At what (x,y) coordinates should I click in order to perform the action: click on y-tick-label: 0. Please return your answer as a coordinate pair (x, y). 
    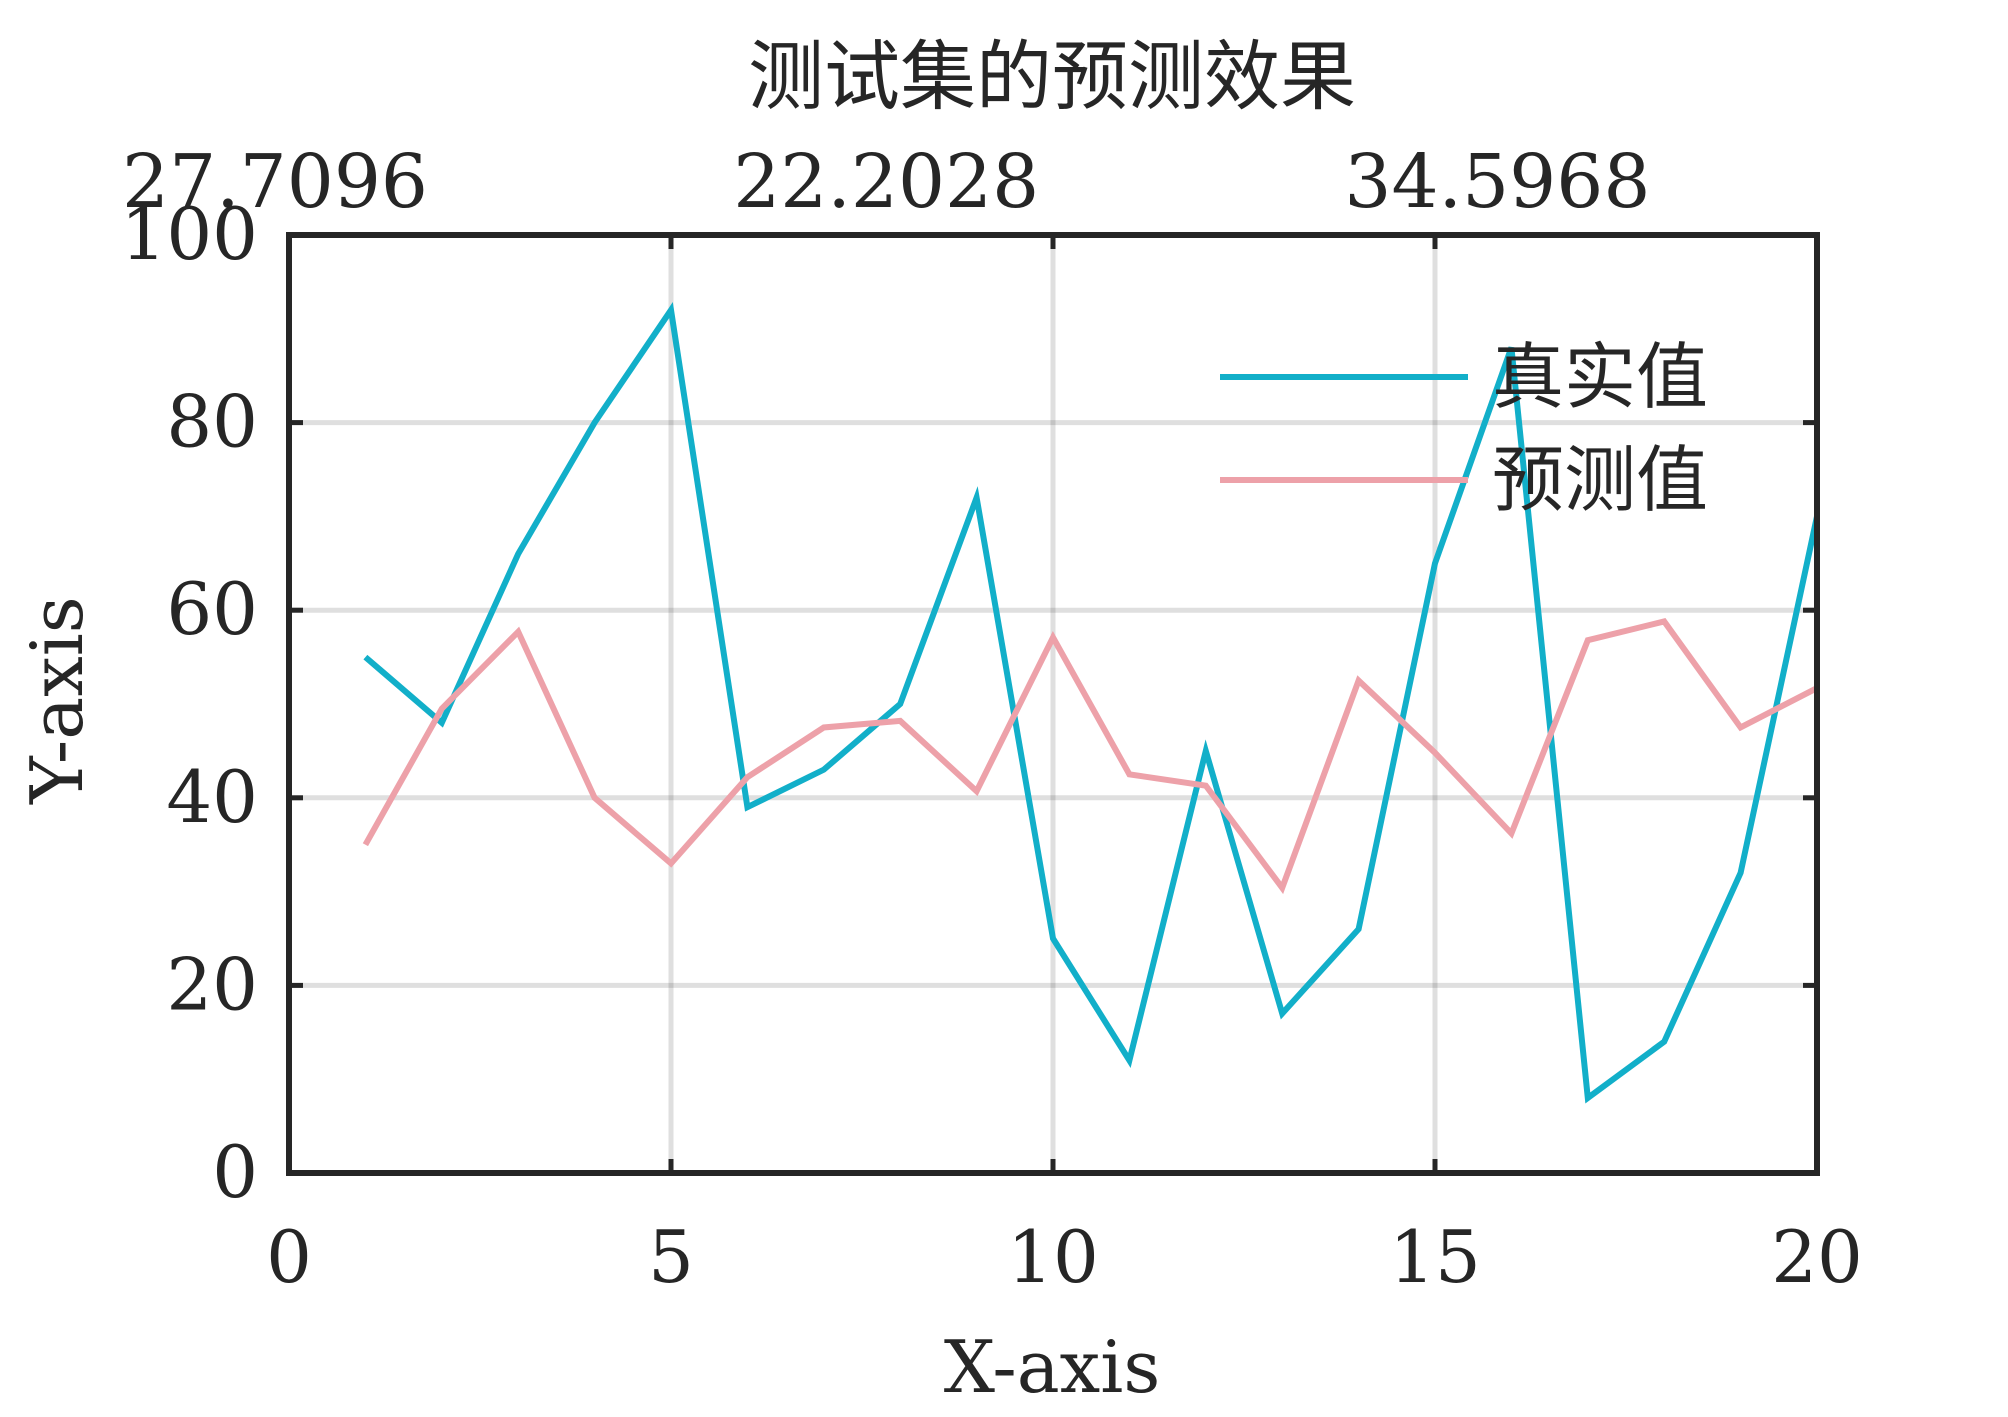
    Looking at the image, I should click on (235, 1172).